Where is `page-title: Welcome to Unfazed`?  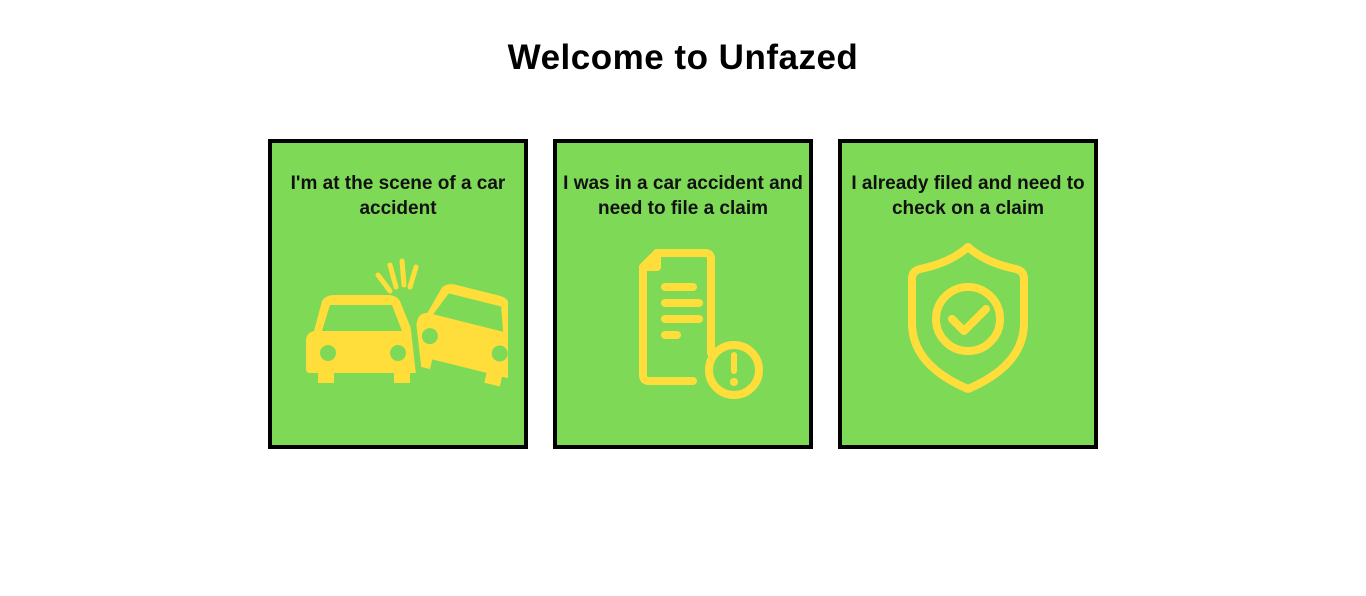
page-title: Welcome to Unfazed is located at coordinates (683, 57).